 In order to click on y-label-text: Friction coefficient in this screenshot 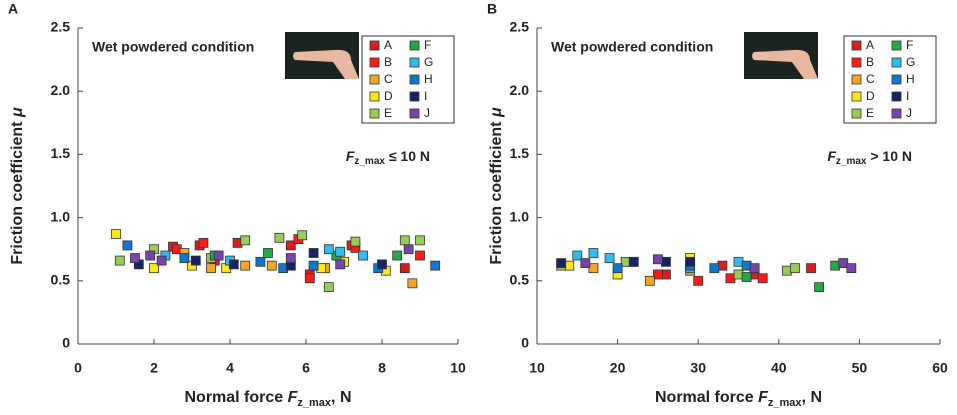, I will do `click(496, 191)`.